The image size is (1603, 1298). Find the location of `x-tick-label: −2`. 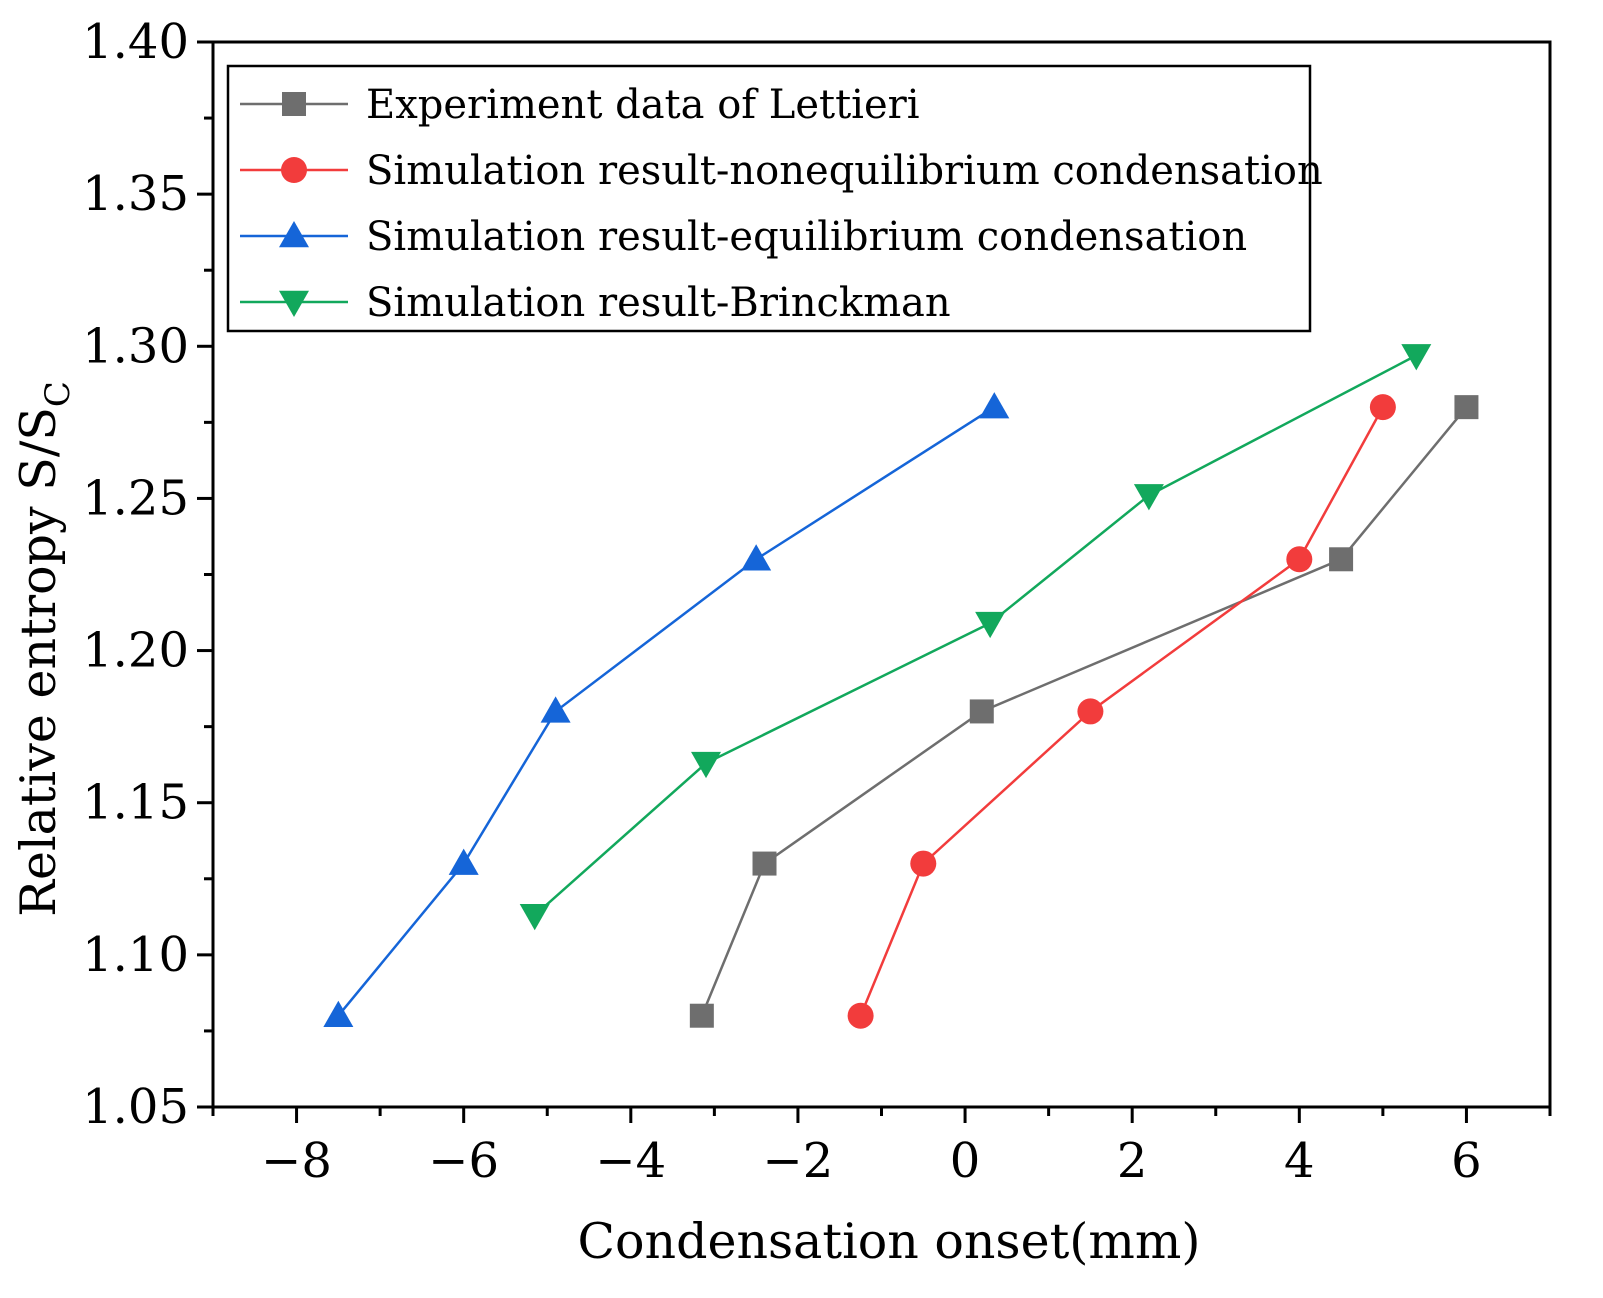

x-tick-label: −2 is located at coordinates (798, 1161).